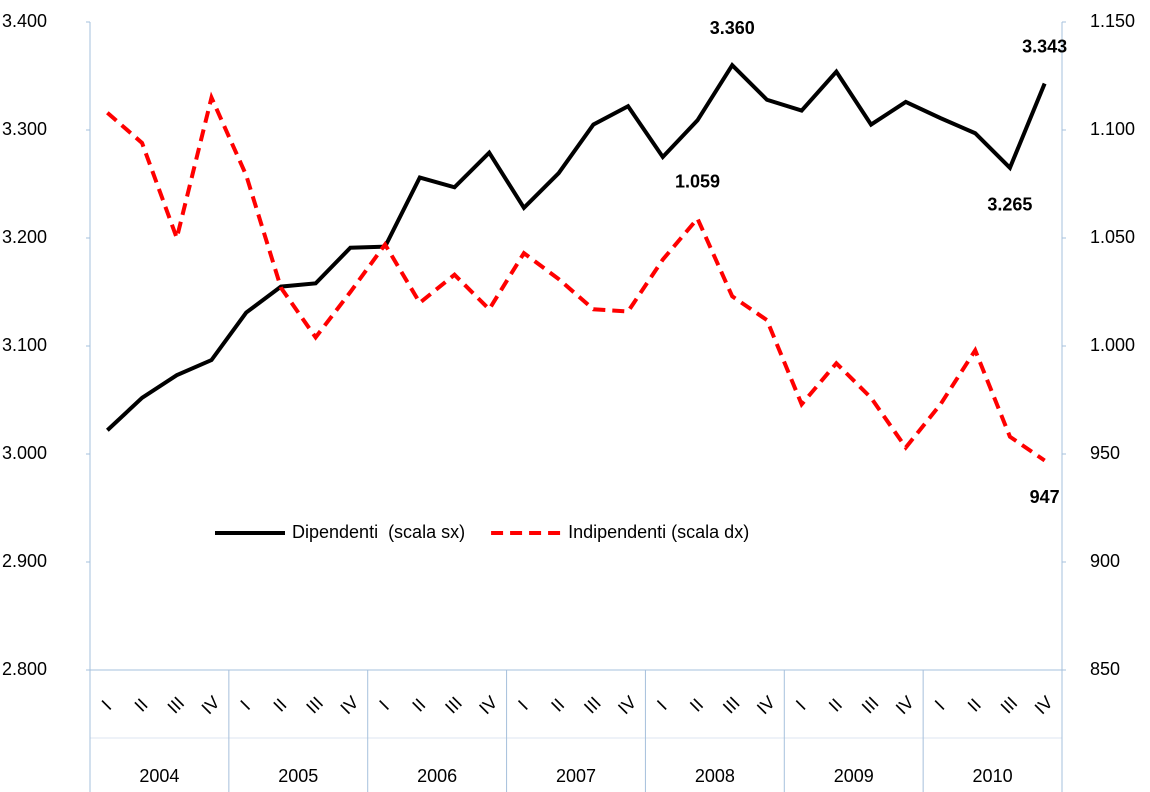  Describe the element at coordinates (1112, 129) in the screenshot. I see `y2-tick-label: 1.100` at that location.